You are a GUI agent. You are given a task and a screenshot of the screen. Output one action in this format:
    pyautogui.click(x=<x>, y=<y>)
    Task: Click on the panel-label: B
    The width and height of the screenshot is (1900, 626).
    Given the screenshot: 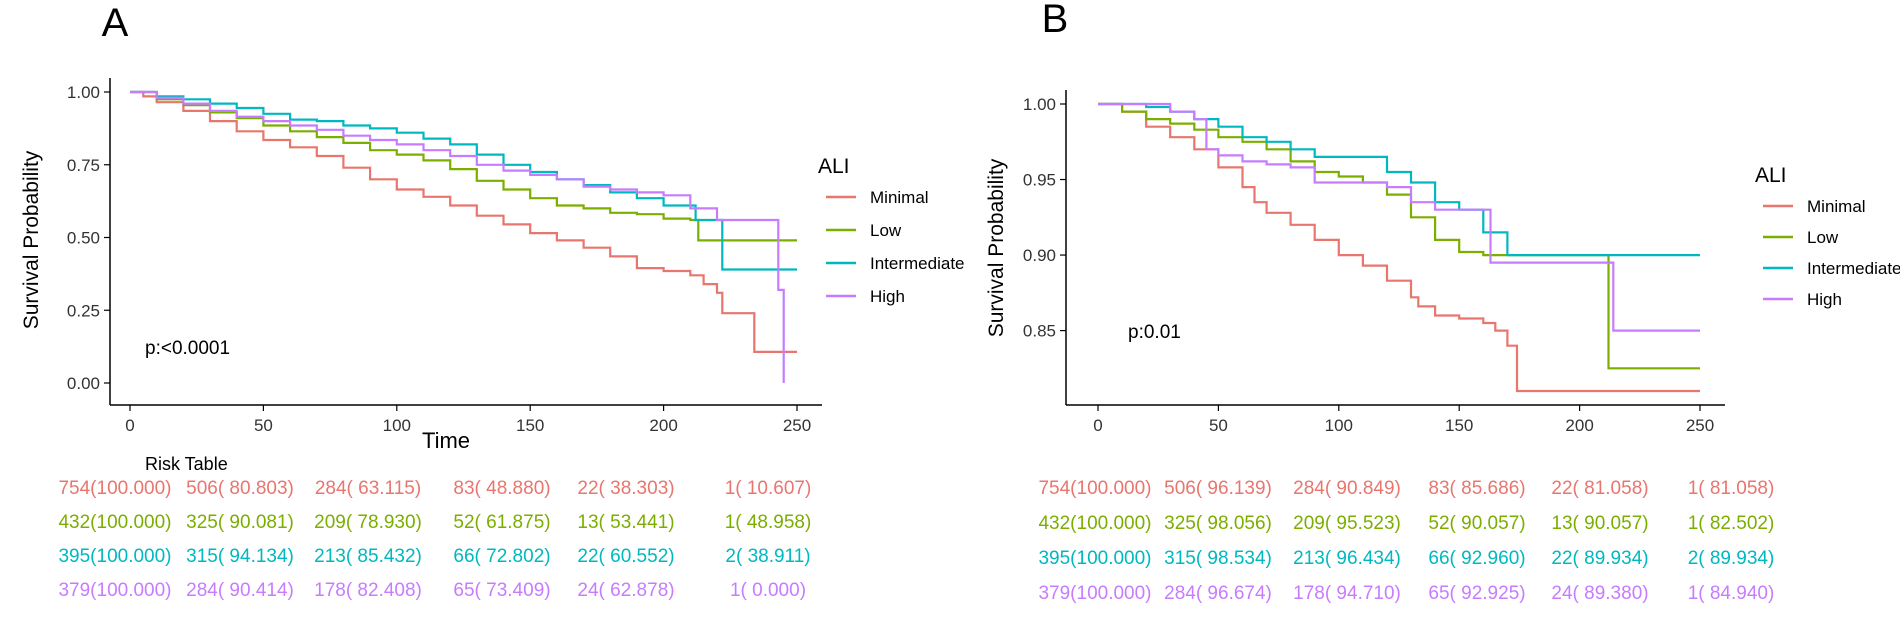 What is the action you would take?
    pyautogui.click(x=1055, y=20)
    